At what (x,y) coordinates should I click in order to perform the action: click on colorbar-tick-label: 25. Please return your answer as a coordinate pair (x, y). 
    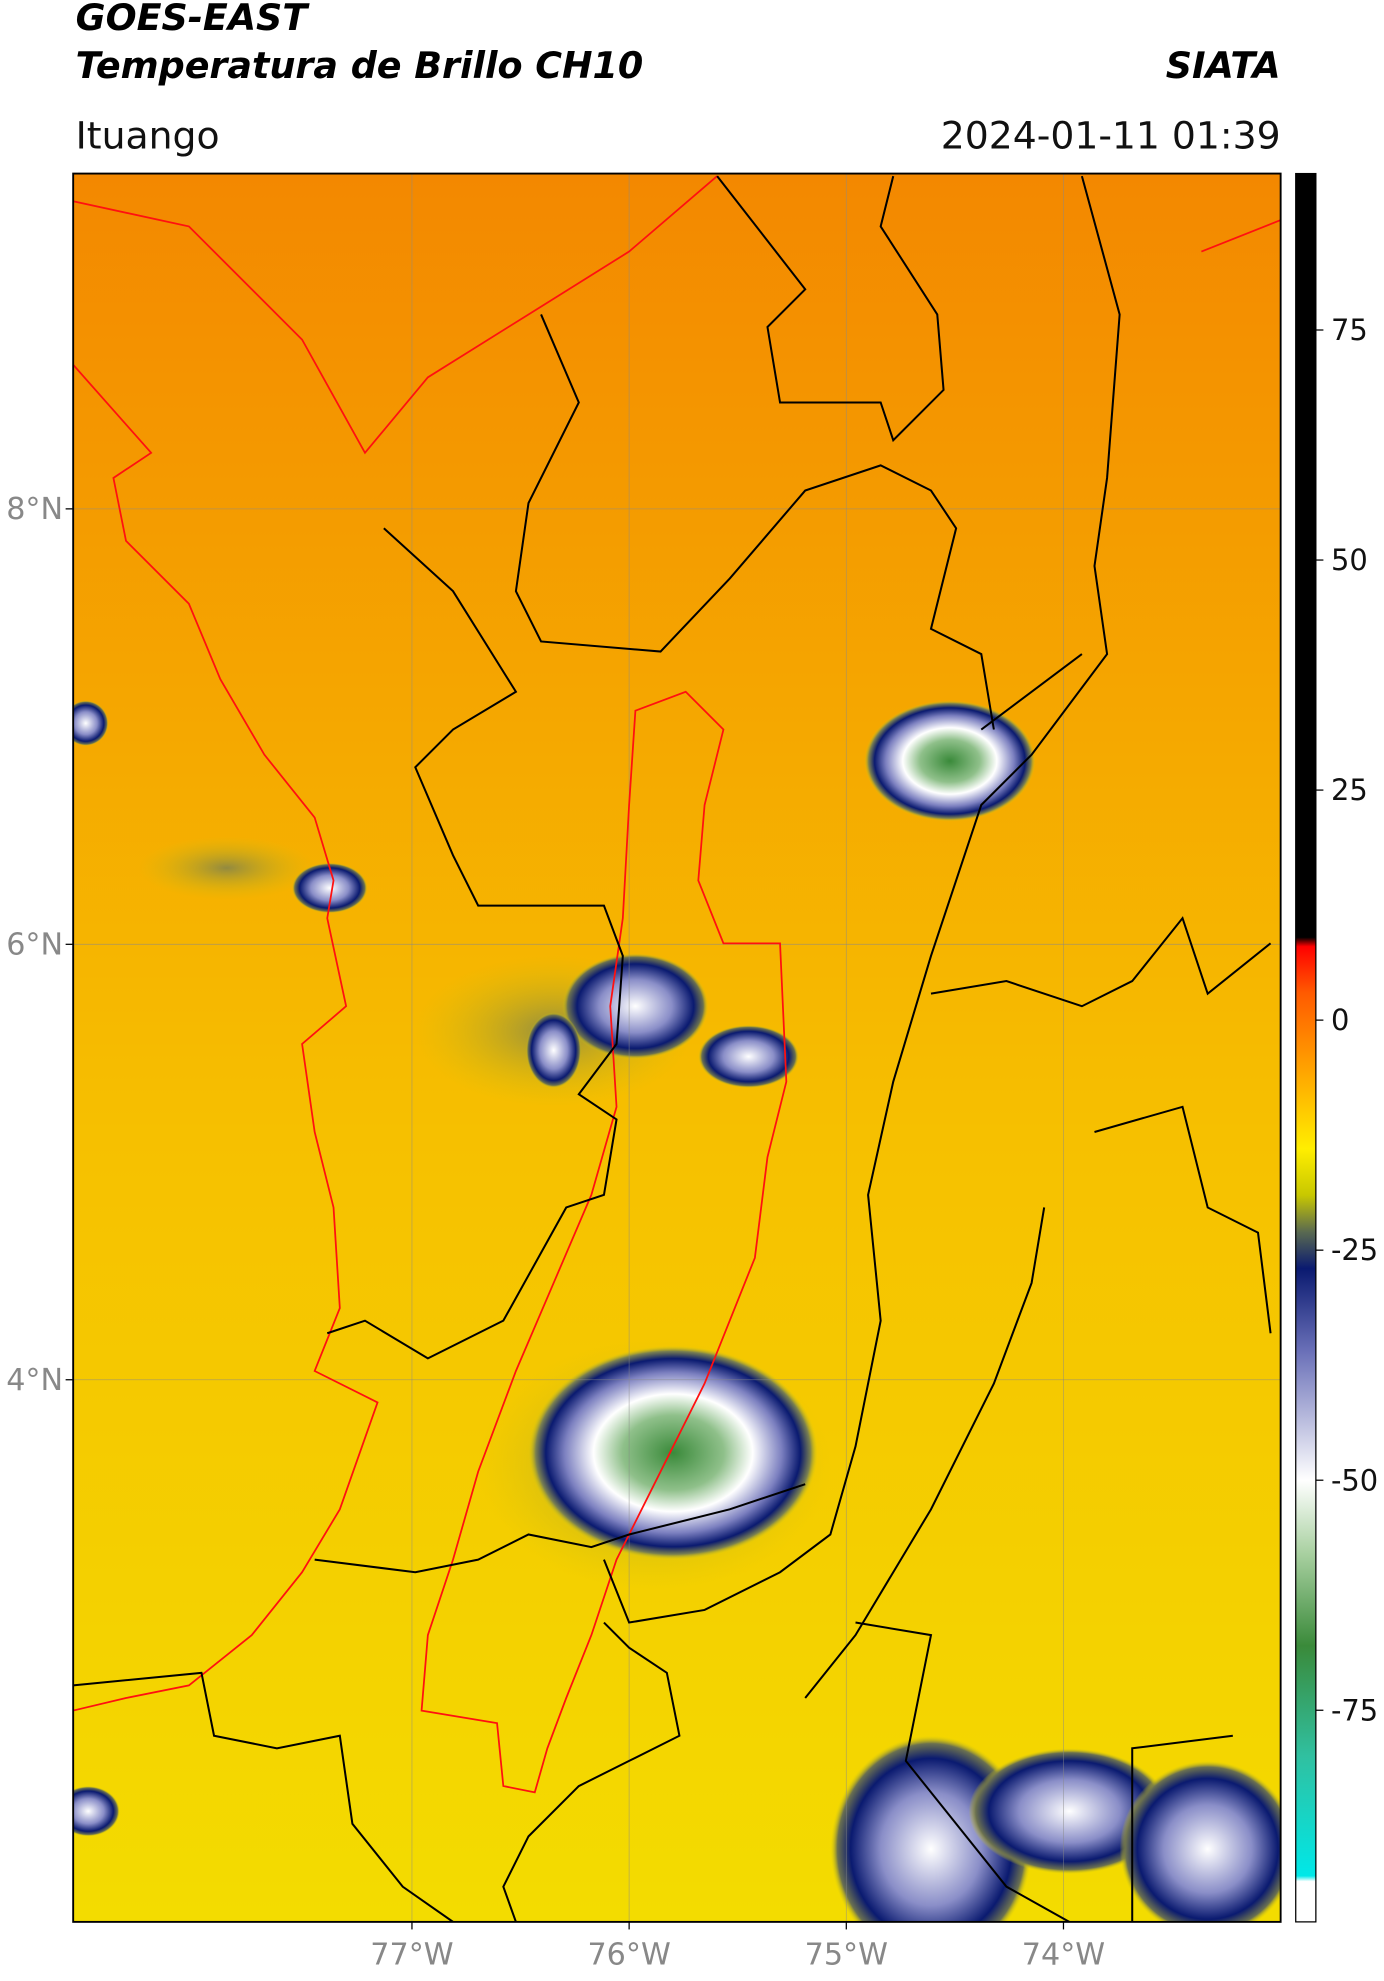
    Looking at the image, I should click on (1349, 790).